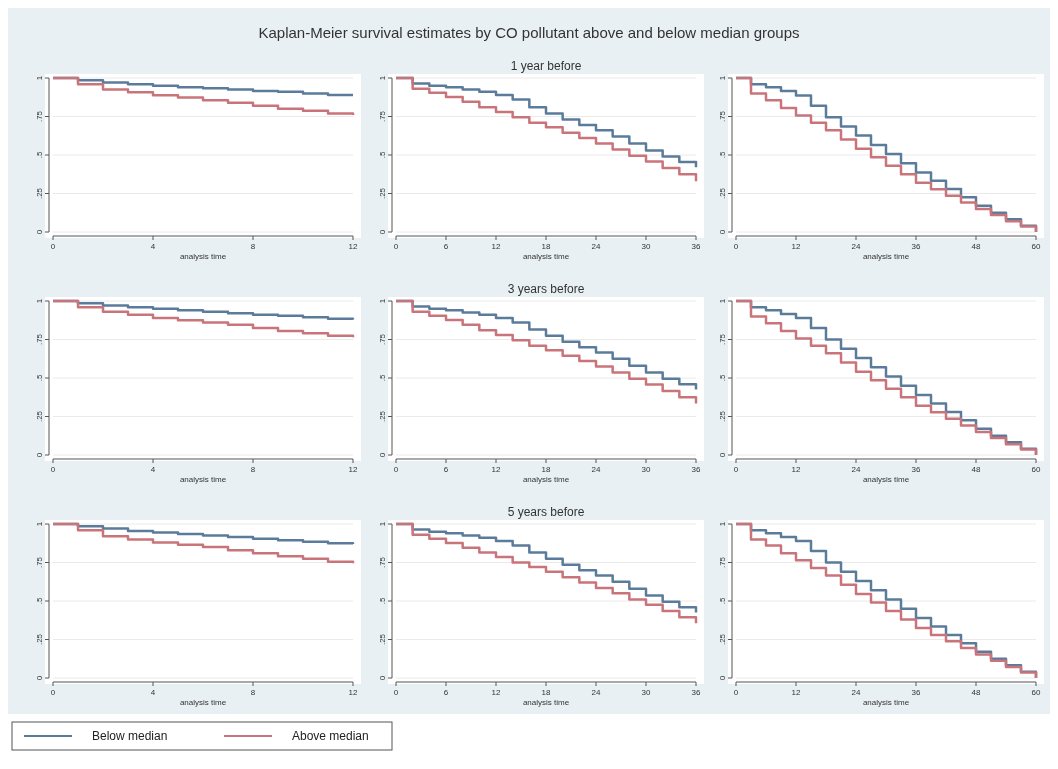 The width and height of the screenshot is (1058, 769). Describe the element at coordinates (529, 32) in the screenshot. I see `chart-title: Kaplan-Meier survival estimates by CO pollutant above and below median groups` at that location.